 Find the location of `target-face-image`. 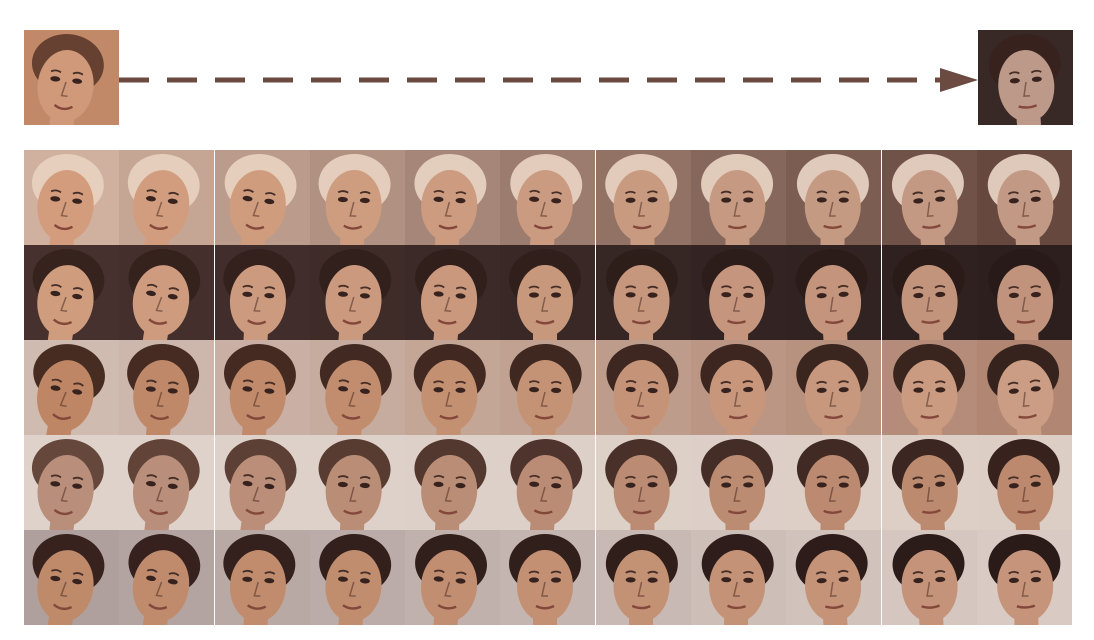

target-face-image is located at coordinates (1025, 77).